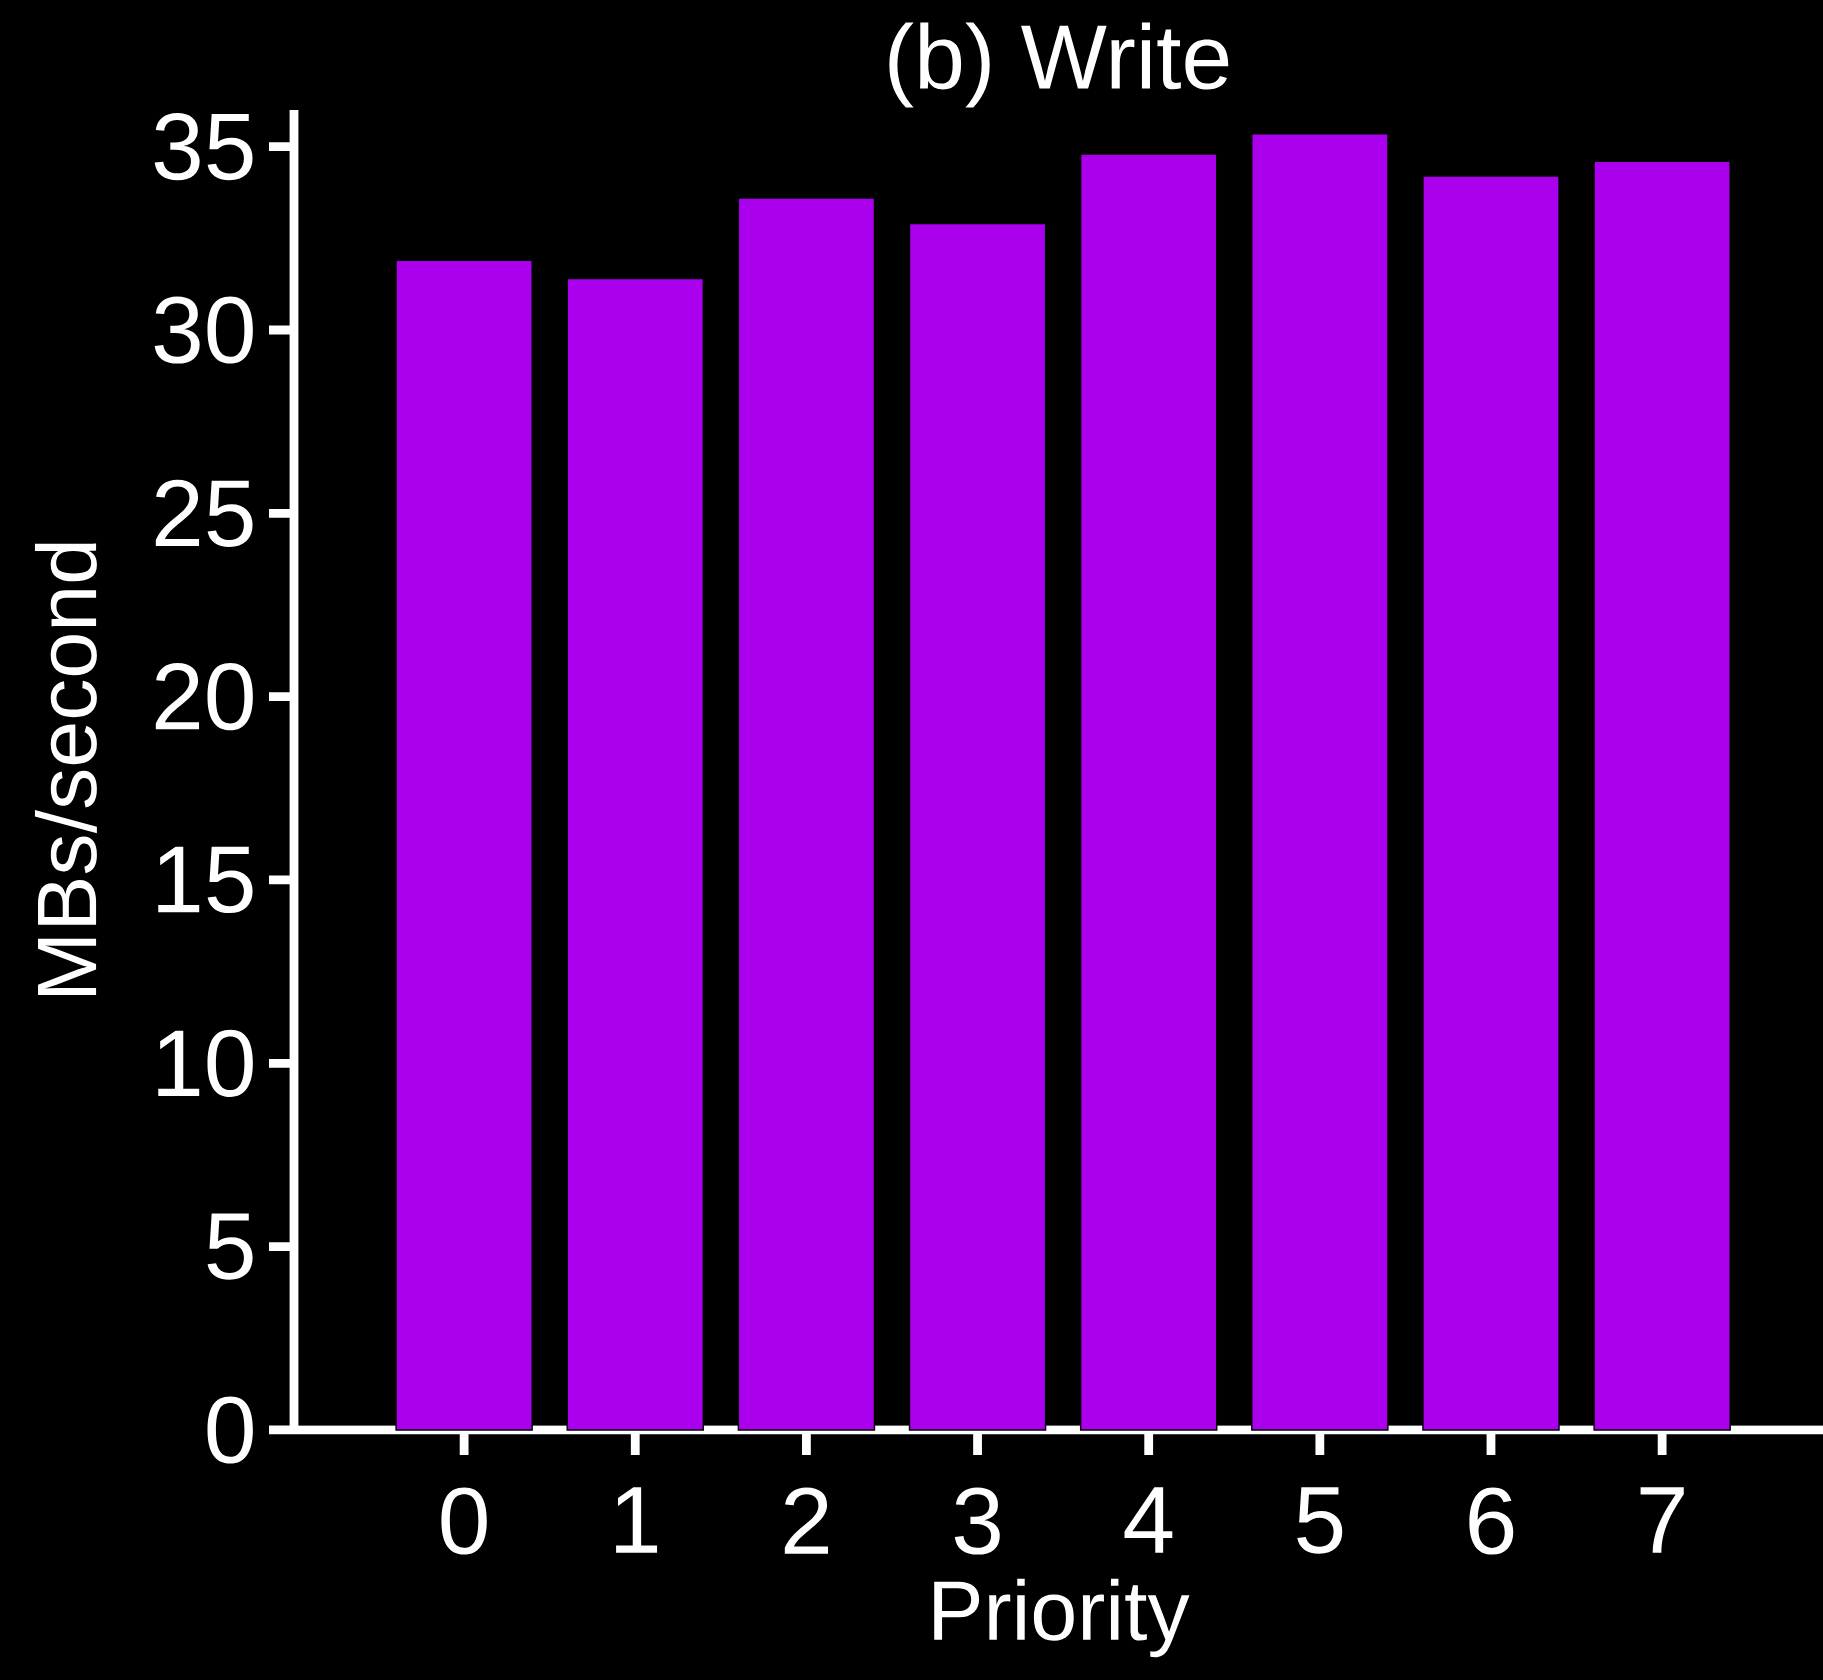 The image size is (1823, 1680). Describe the element at coordinates (464, 1521) in the screenshot. I see `x-tick-label: 0` at that location.